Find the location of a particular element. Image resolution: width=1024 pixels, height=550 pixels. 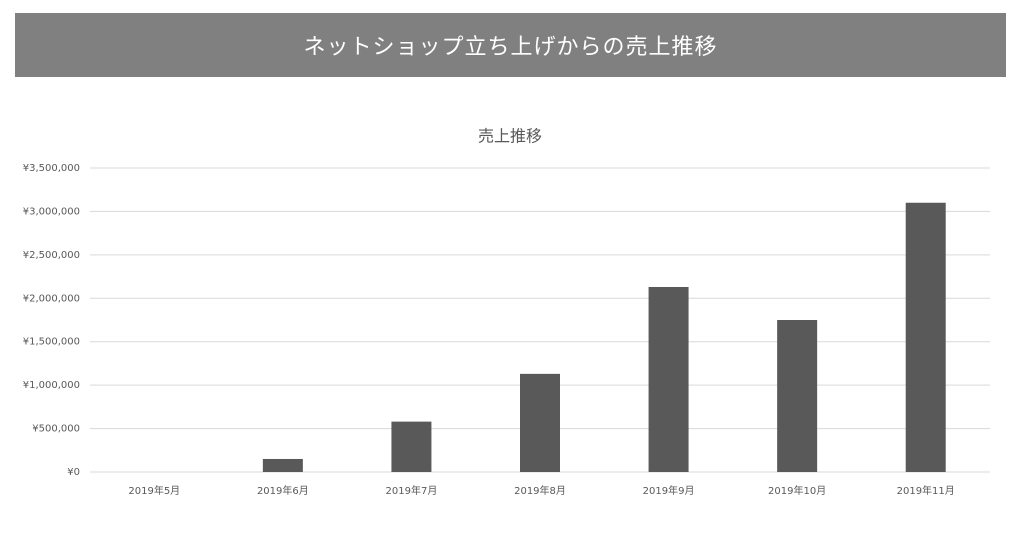

x-tick-label: 2019年11月 is located at coordinates (926, 490).